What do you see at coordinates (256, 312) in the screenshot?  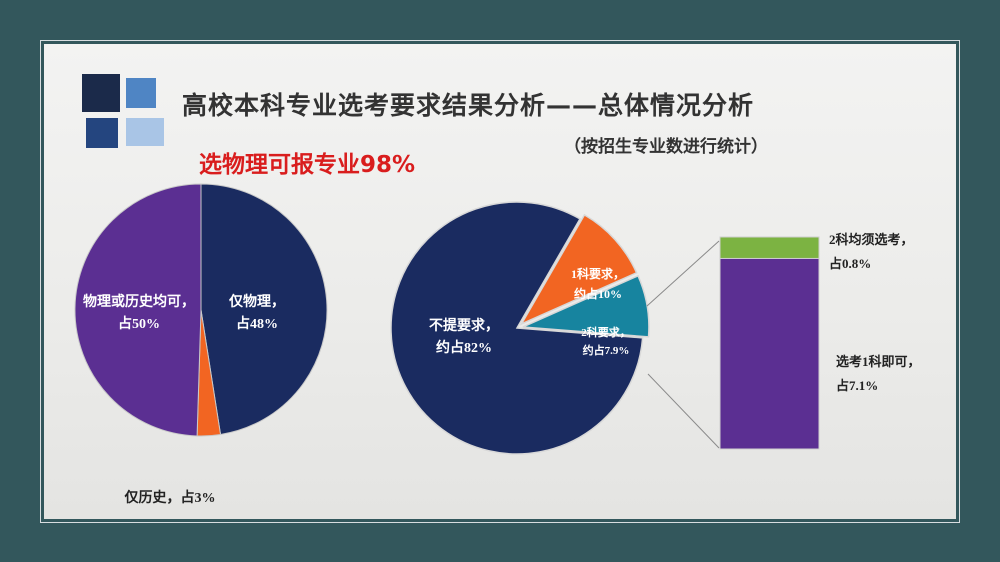 I see `pie1-label-physics-only: 仅物理，占48%` at bounding box center [256, 312].